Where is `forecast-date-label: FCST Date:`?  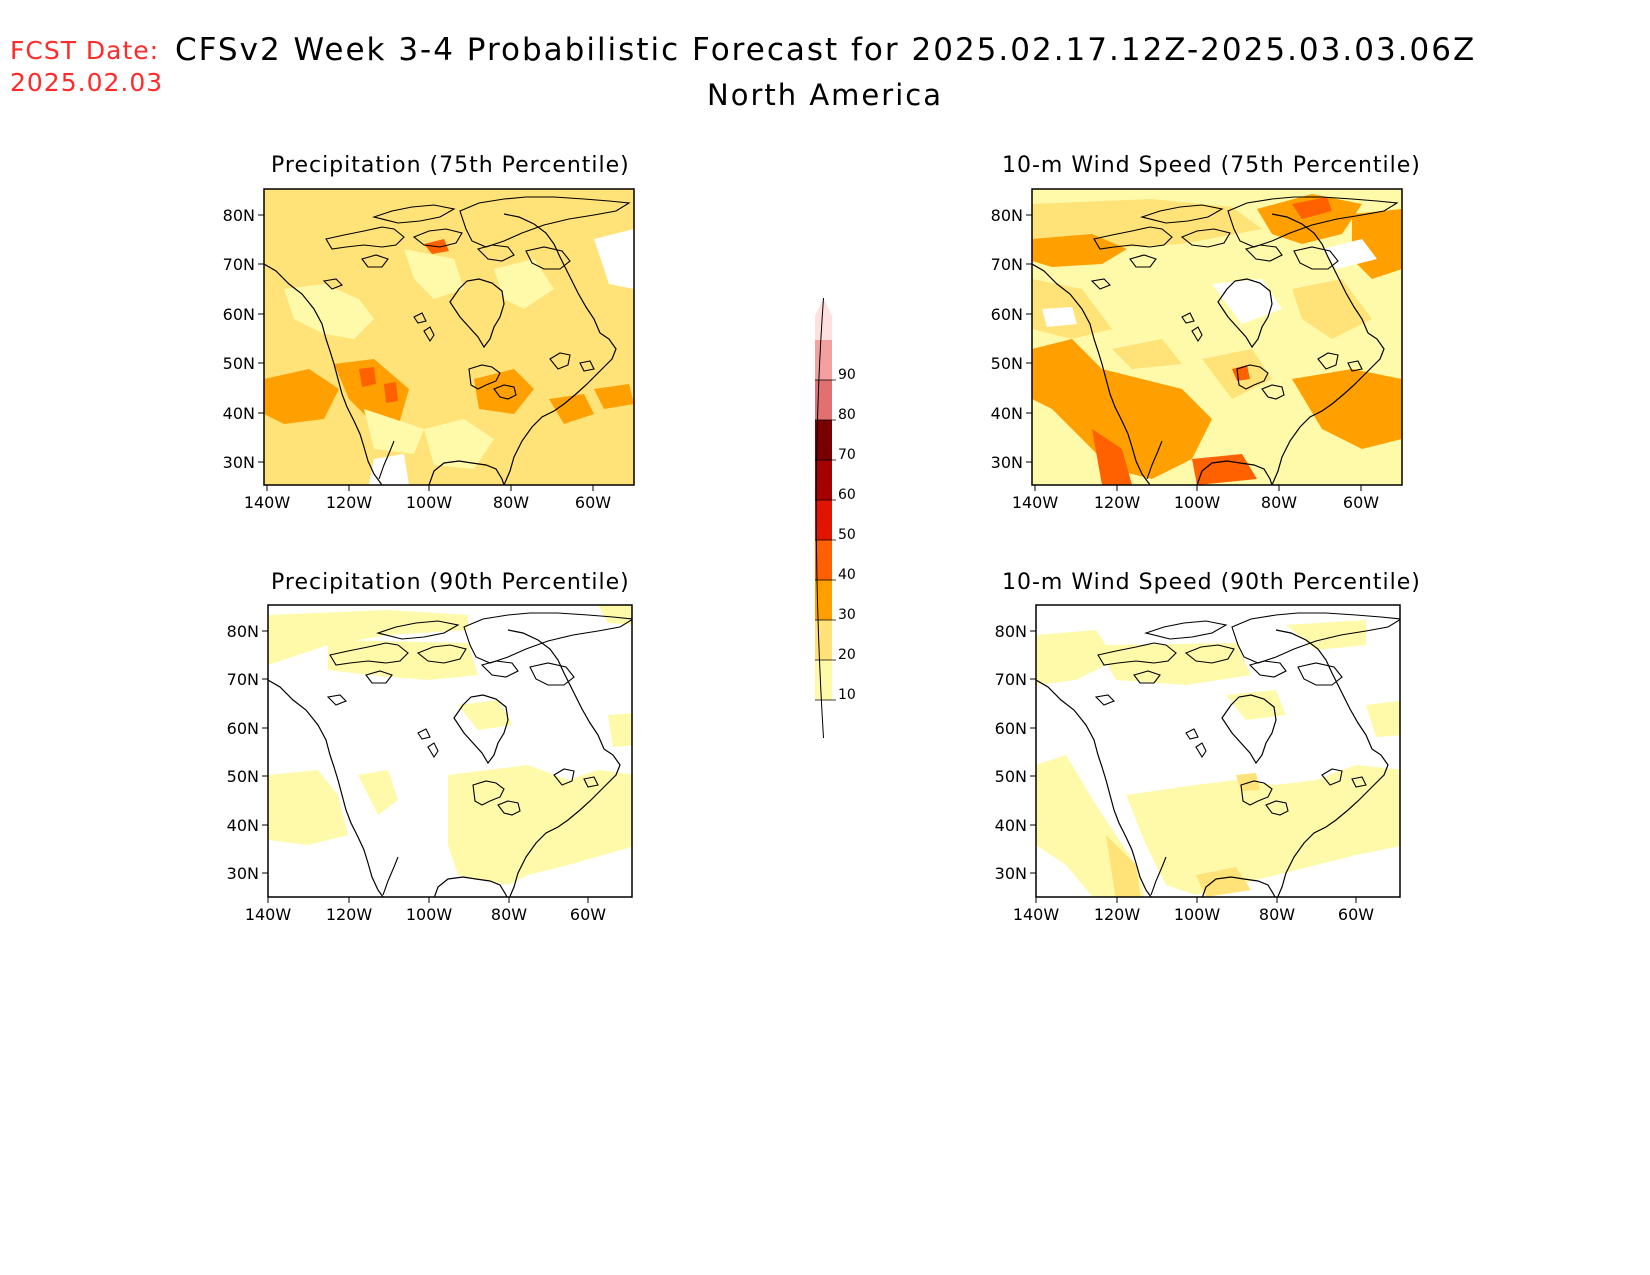 forecast-date-label: FCST Date: is located at coordinates (85, 50).